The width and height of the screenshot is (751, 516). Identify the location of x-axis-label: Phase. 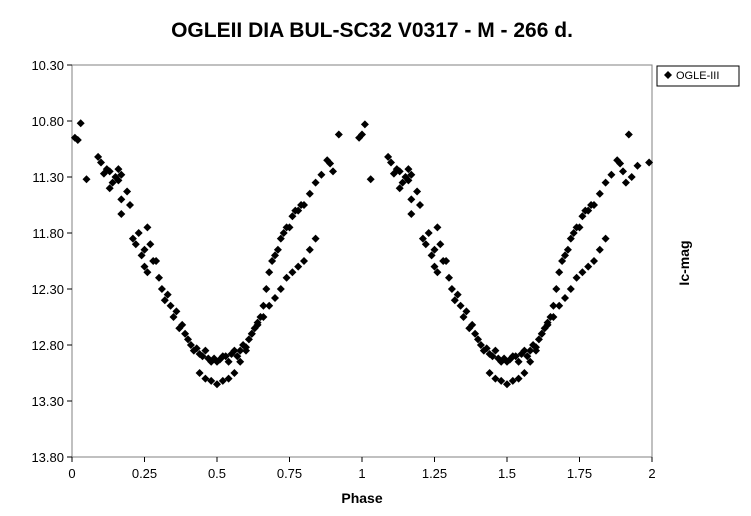
(361, 498).